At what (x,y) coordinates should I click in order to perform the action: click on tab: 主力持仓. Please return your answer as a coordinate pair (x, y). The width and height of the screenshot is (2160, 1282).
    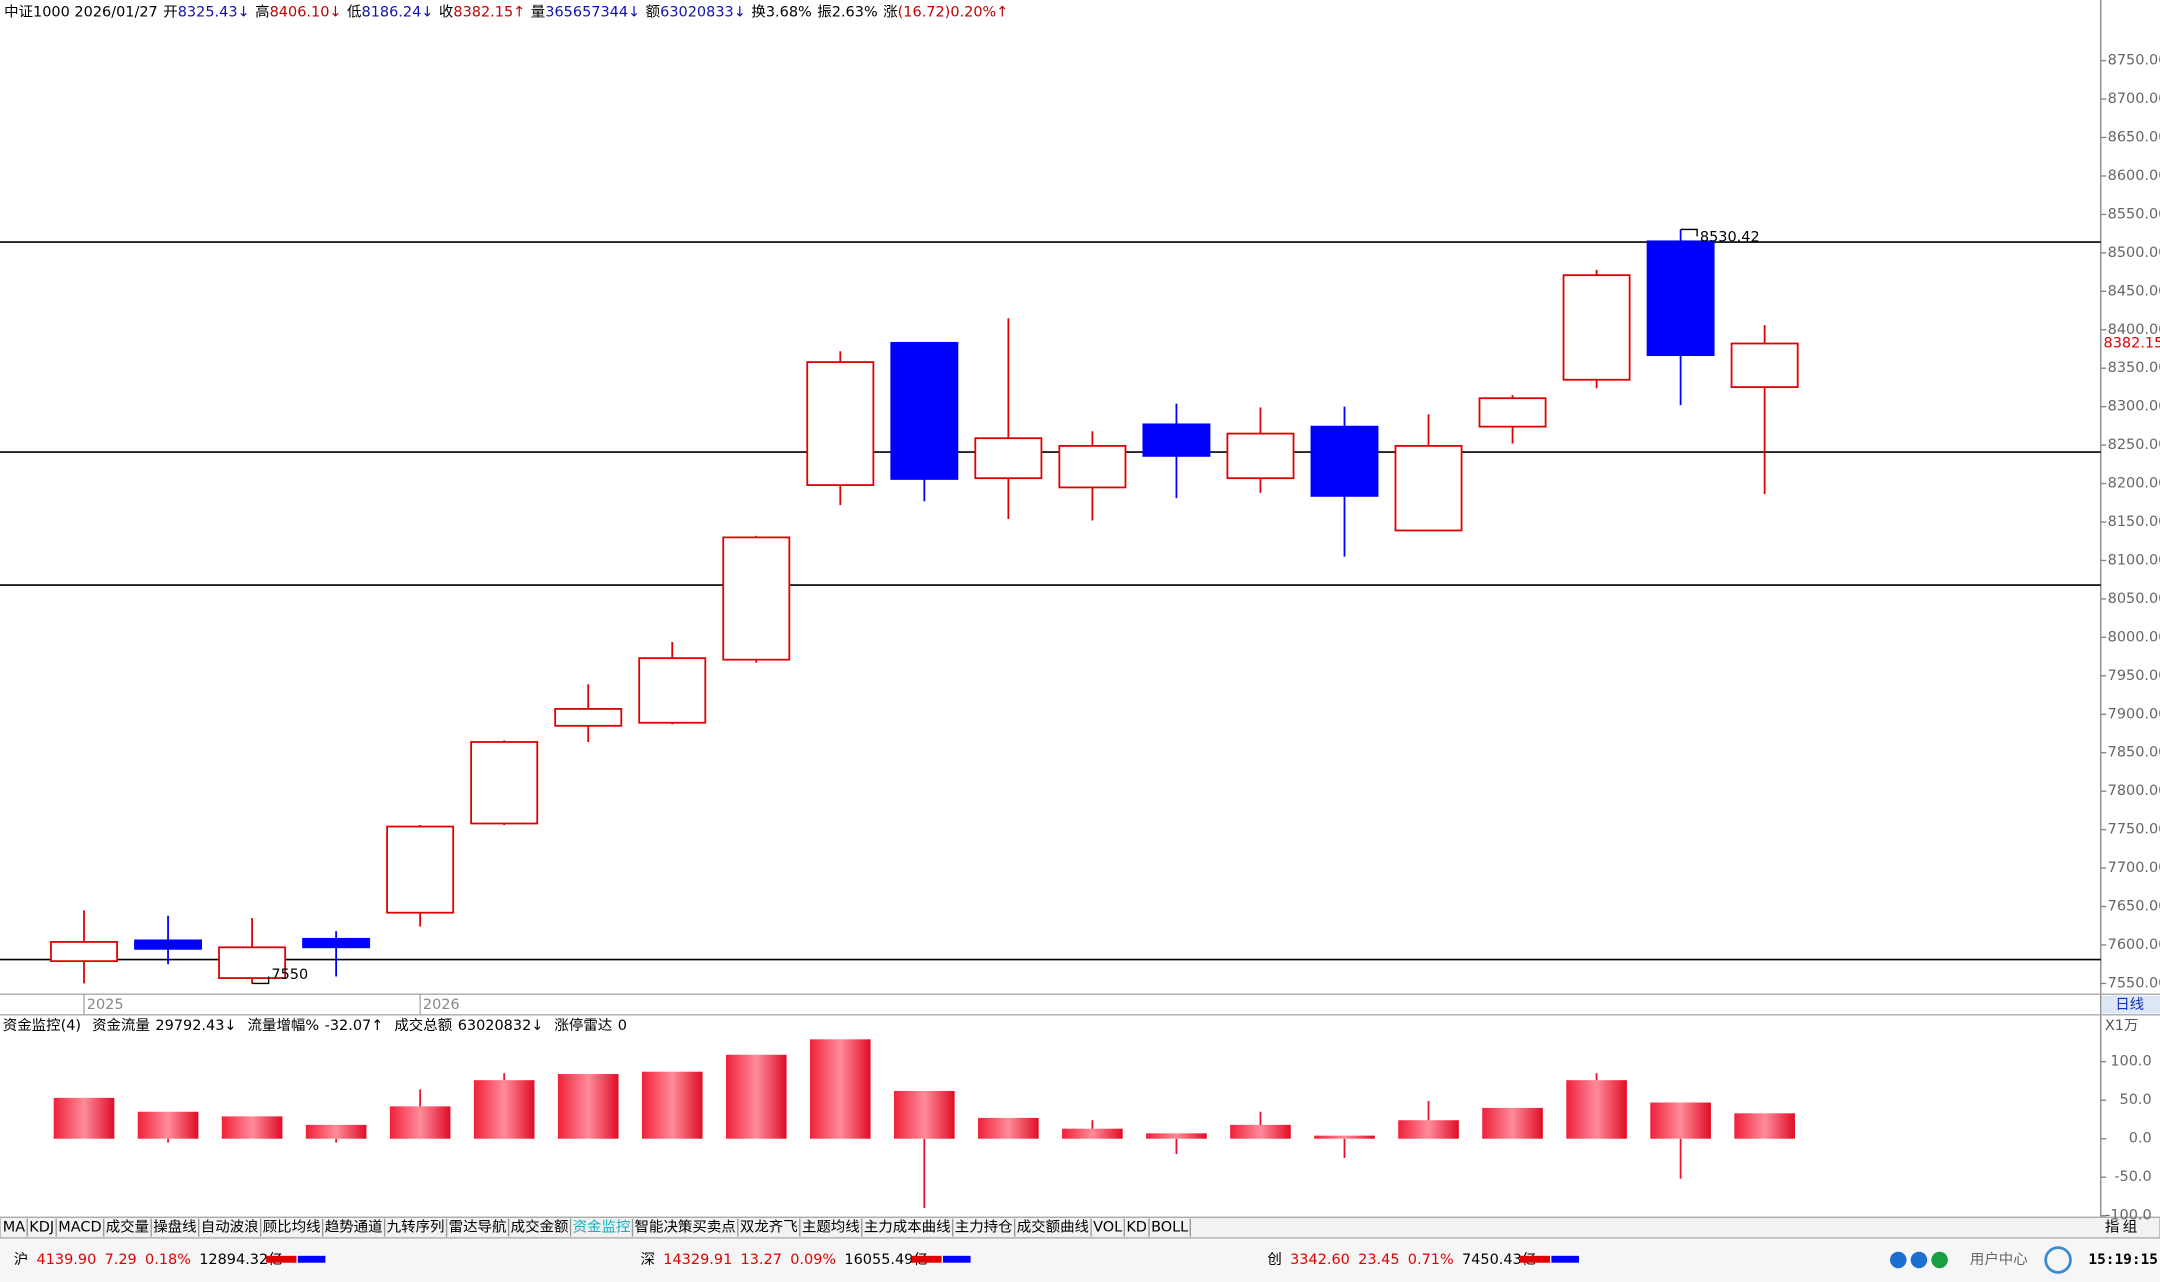
    Looking at the image, I should click on (984, 1227).